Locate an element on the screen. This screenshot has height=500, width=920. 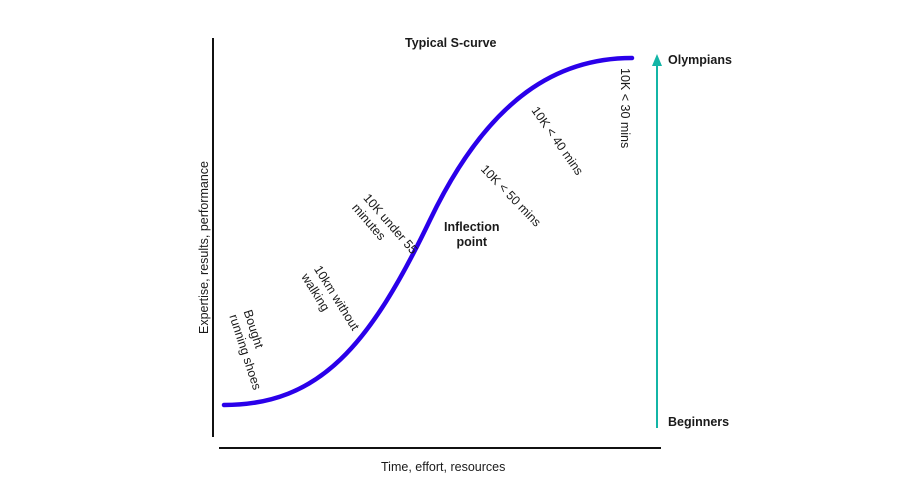
scale-top-label: Olympians is located at coordinates (700, 60).